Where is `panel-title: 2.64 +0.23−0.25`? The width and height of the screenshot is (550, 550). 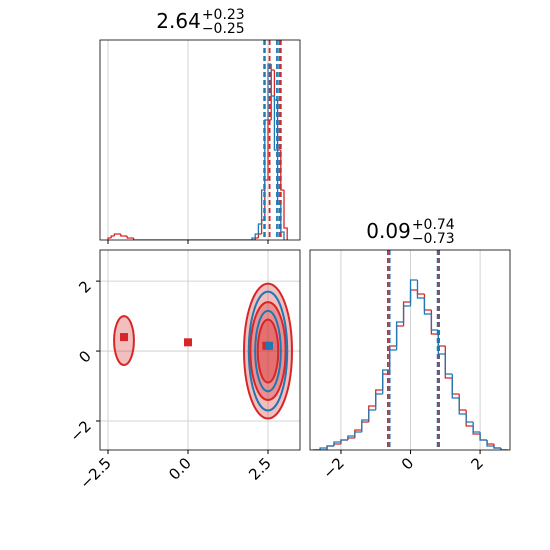
panel-title: 2.64 +0.23−0.25 is located at coordinates (200, 22).